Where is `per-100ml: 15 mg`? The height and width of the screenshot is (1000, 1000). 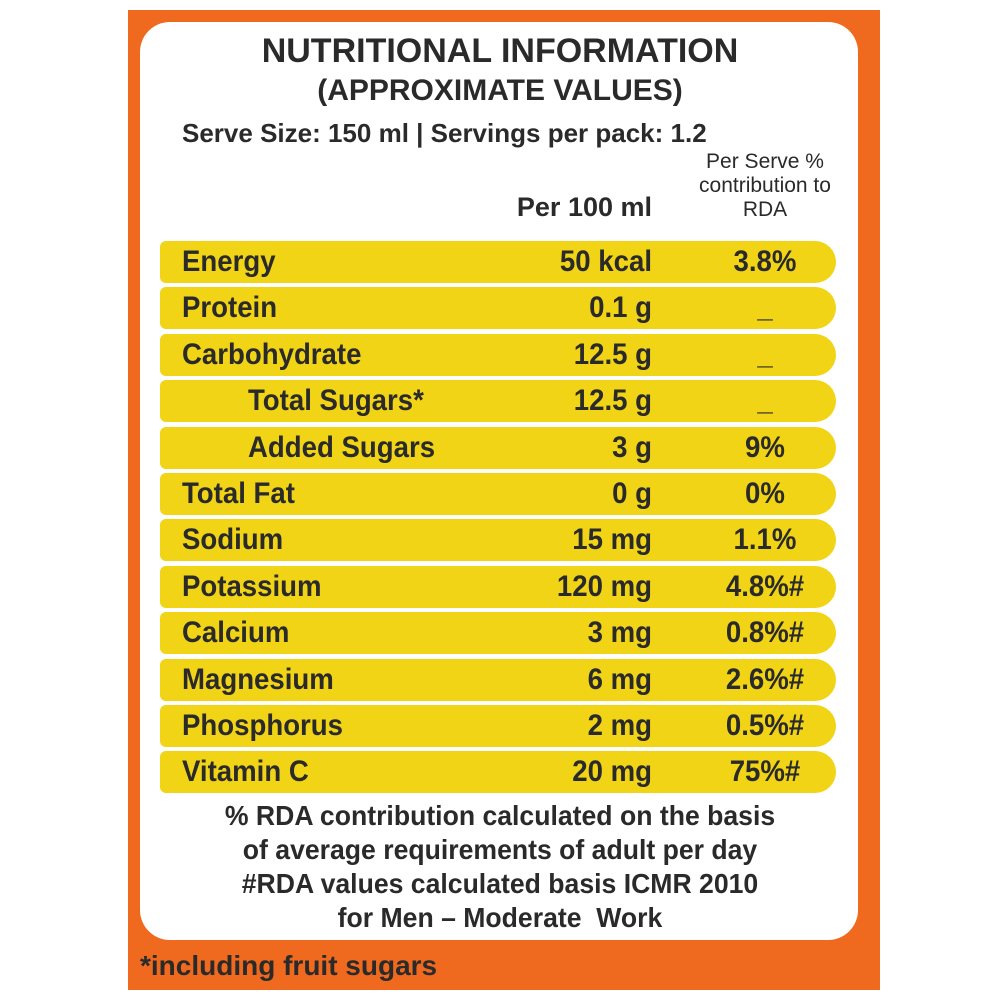 per-100ml: 15 mg is located at coordinates (612, 540).